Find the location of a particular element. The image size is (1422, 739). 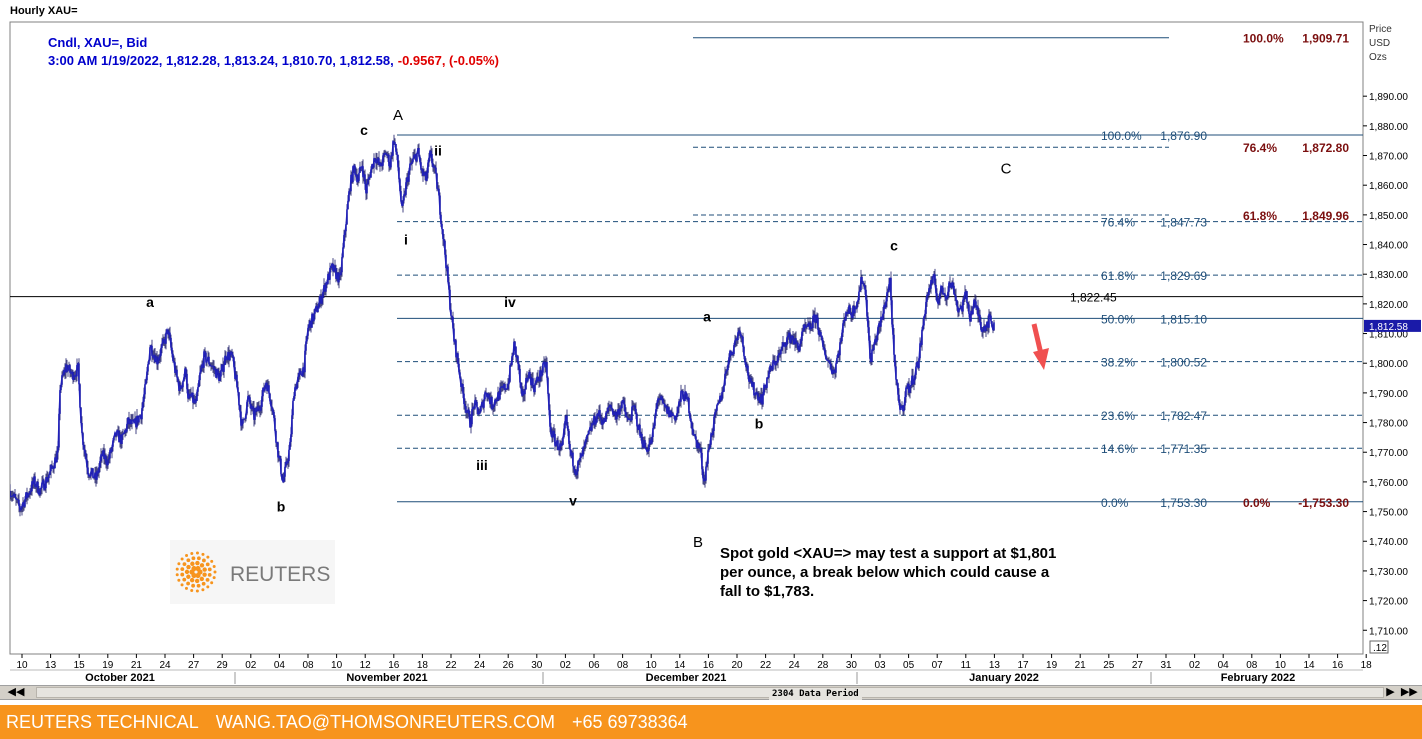

fib-value-label: 1,782.47 is located at coordinates (1183, 416).